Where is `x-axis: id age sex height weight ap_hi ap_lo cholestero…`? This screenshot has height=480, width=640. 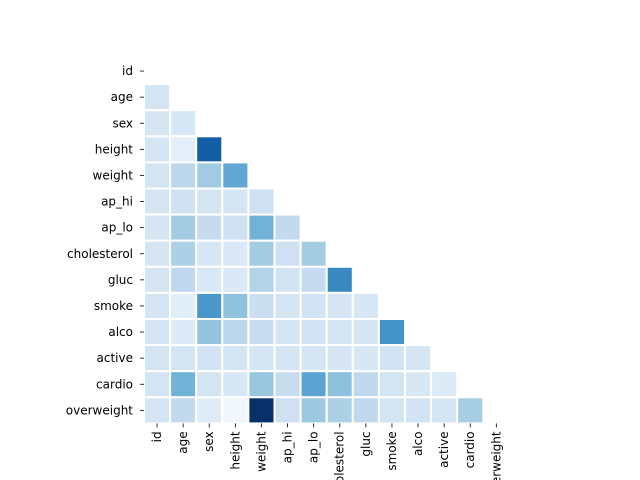 x-axis: id age sex height weight ap_hi ap_lo cholestero… is located at coordinates (326, 451).